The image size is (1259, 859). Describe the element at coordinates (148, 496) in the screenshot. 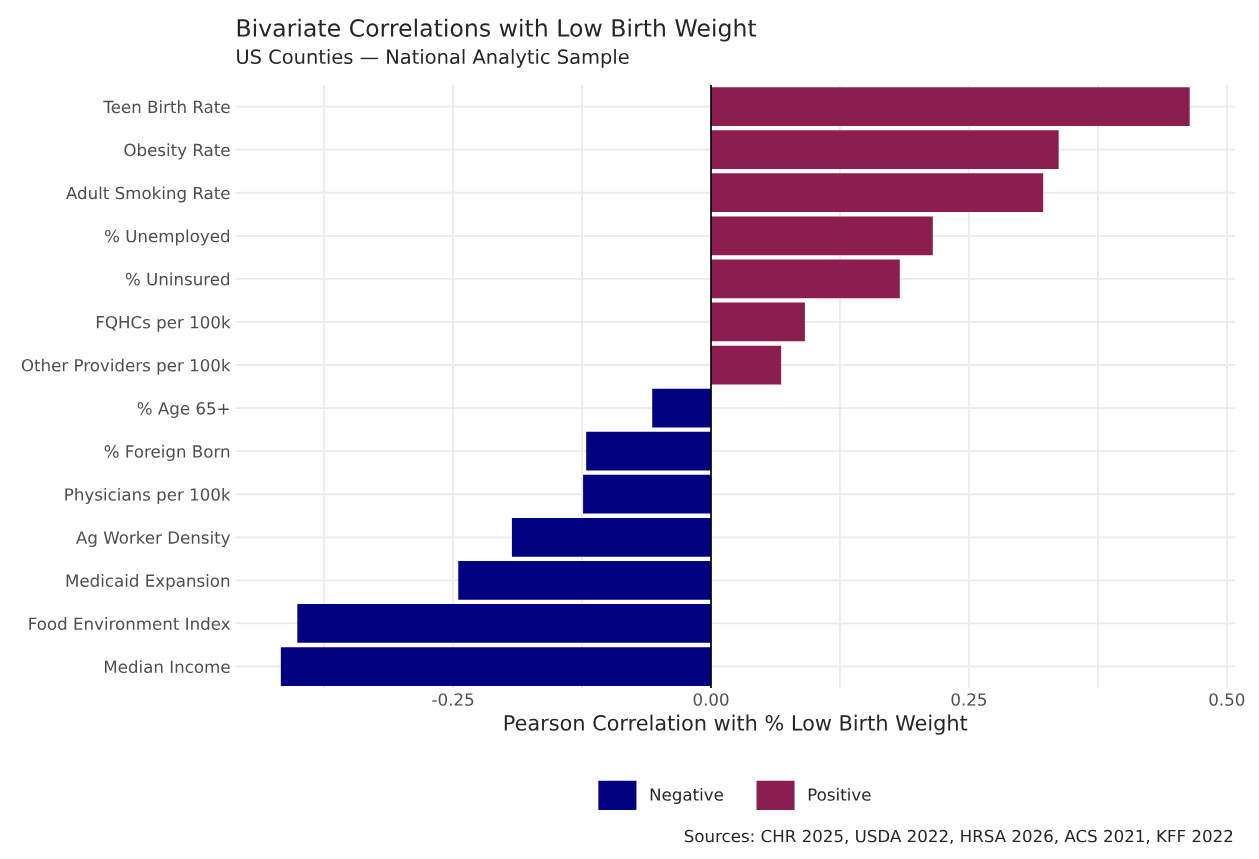

I see `y-tick-label: Physicians per 100k` at that location.